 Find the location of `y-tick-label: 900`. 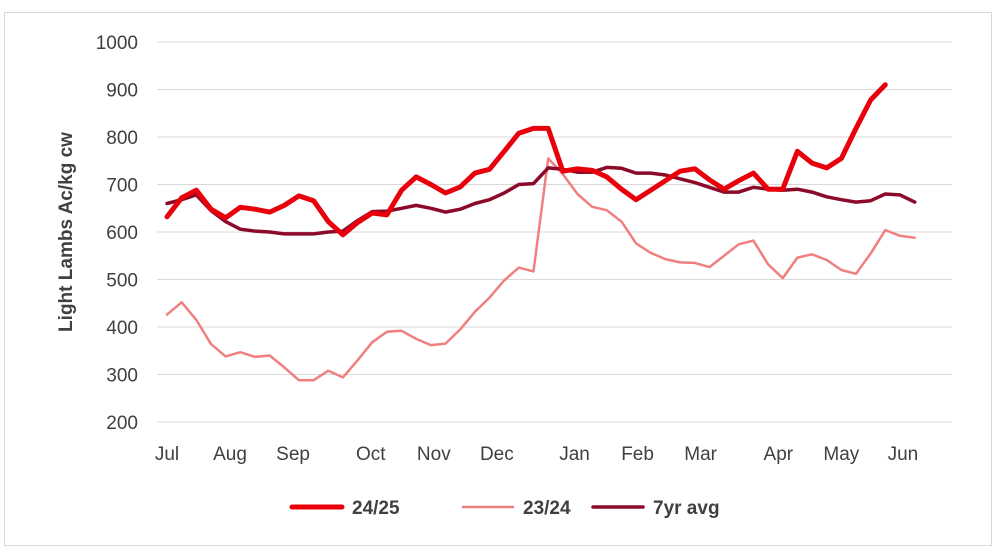

y-tick-label: 900 is located at coordinates (122, 91).